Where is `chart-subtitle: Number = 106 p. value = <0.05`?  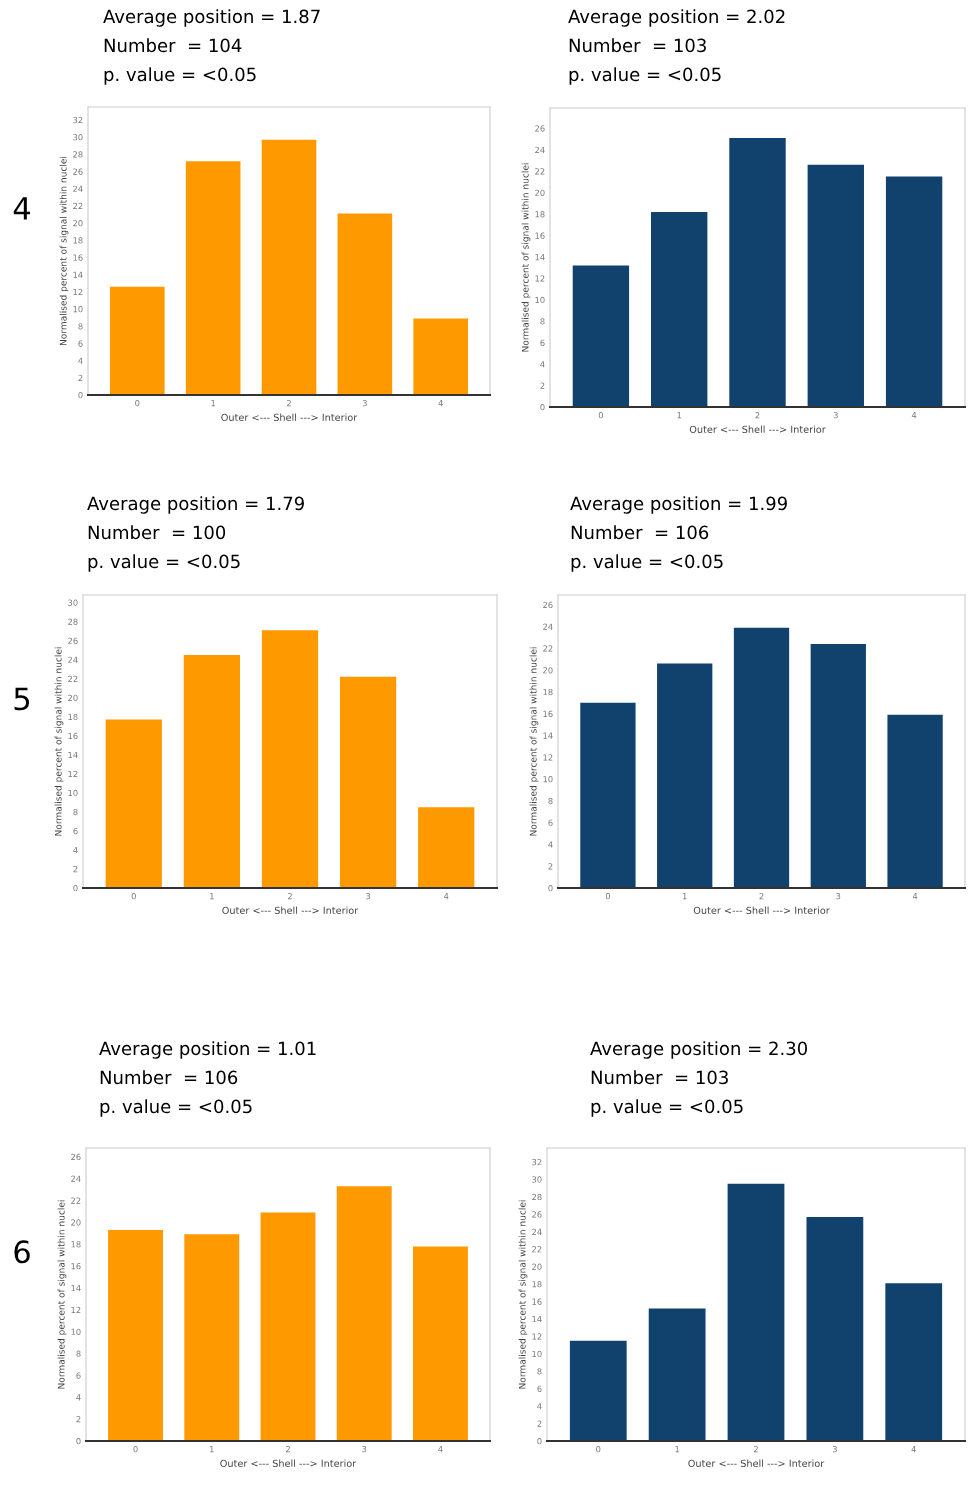
chart-subtitle: Number = 106 p. value = <0.05 is located at coordinates (176, 1093).